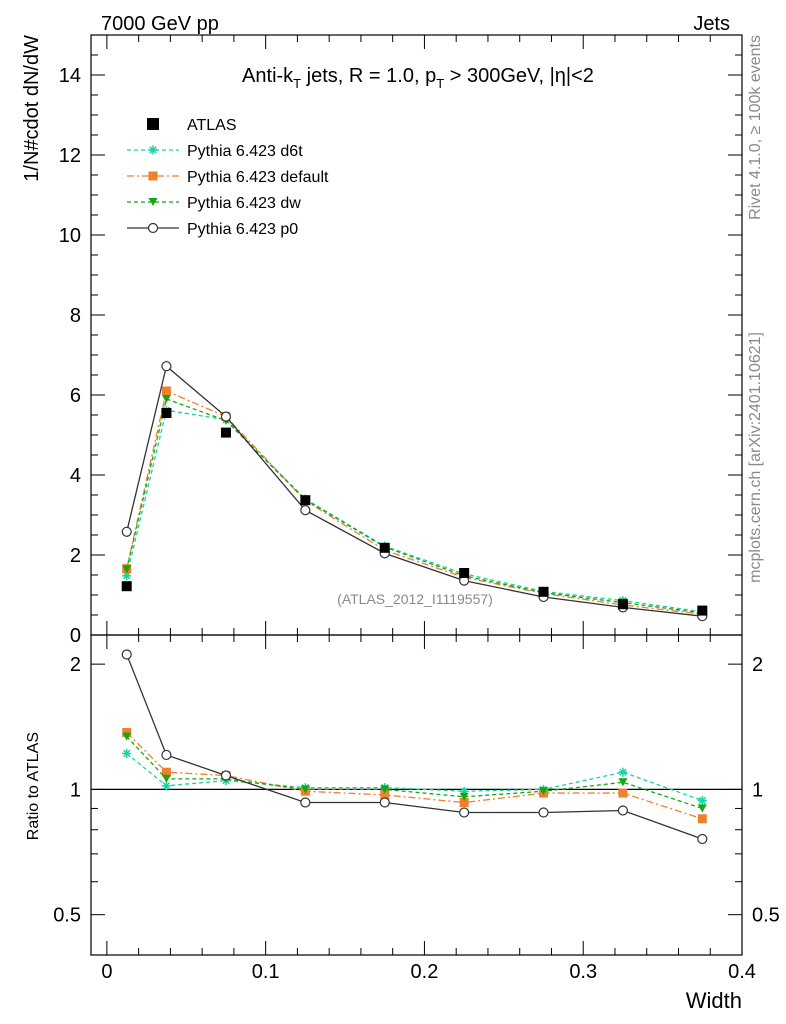  Describe the element at coordinates (766, 916) in the screenshot. I see `ratio-tick-label-right: 0.5` at that location.